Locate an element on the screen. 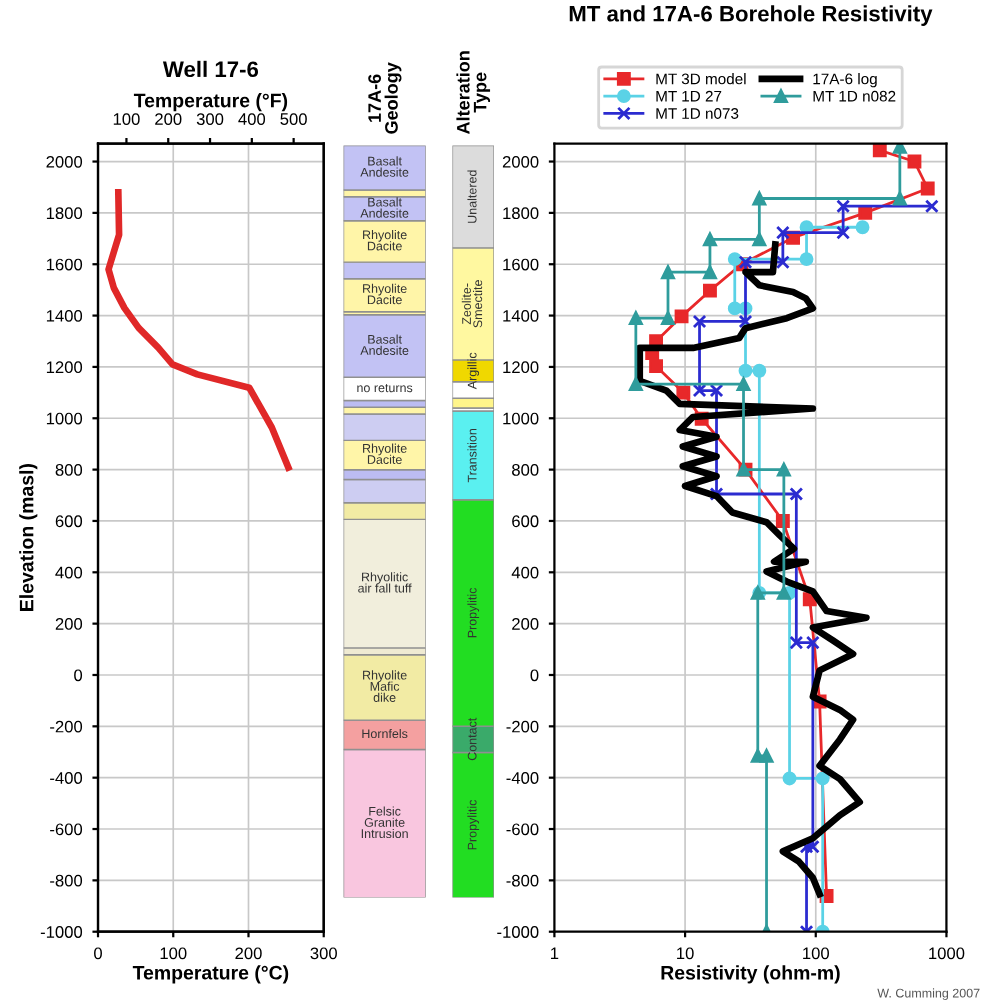 Image resolution: width=990 pixels, height=1004 pixels. chart-title: Well 17-6 is located at coordinates (210, 69).